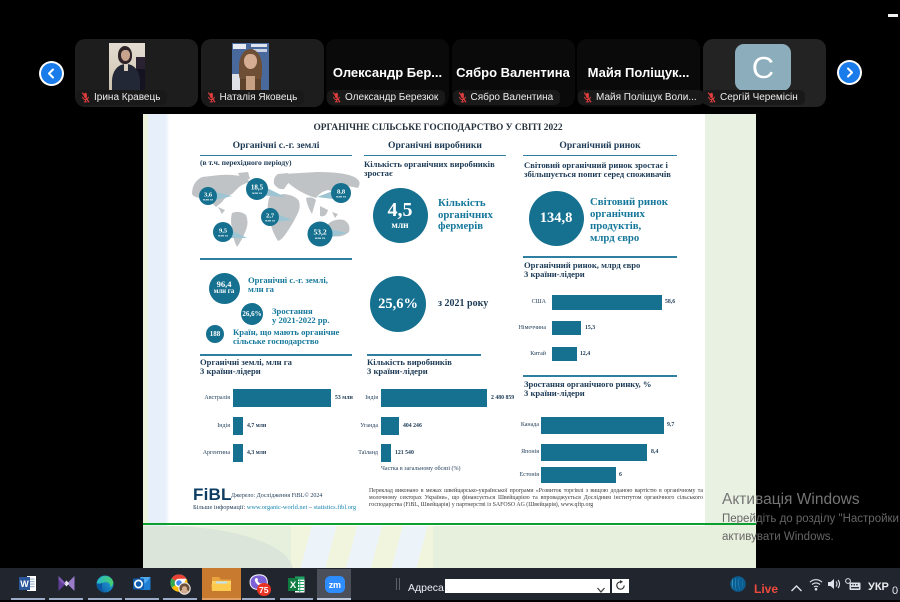 Image resolution: width=900 pixels, height=602 pixels. I want to click on svg-text: 53,2, so click(319, 232).